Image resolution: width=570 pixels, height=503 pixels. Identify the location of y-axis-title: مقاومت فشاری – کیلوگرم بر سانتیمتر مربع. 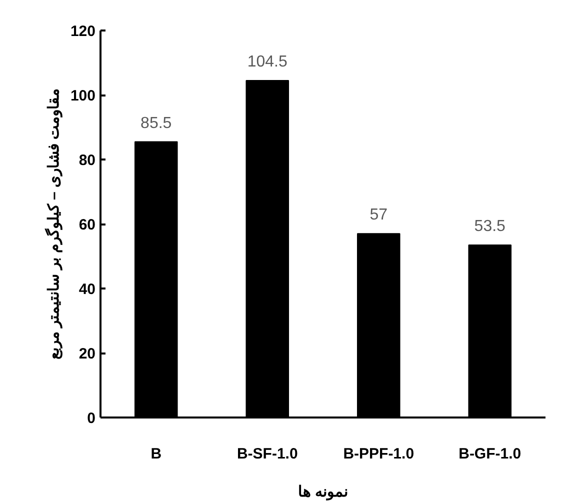
(53, 224).